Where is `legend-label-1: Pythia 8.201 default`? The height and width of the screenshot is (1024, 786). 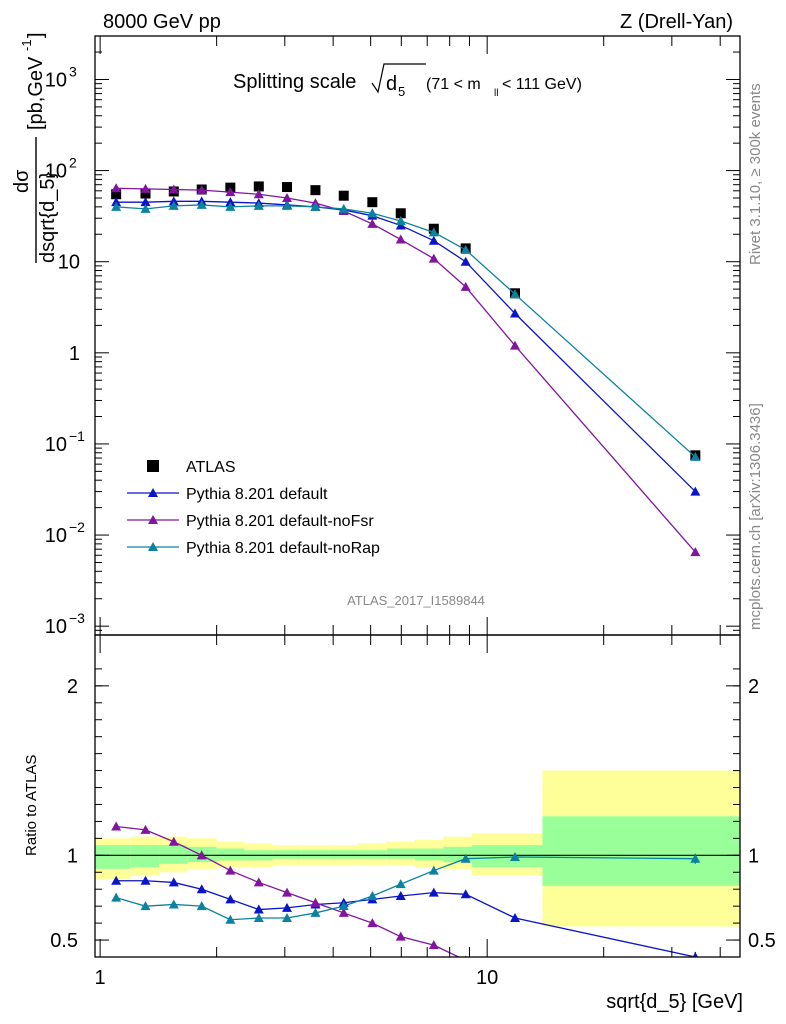 legend-label-1: Pythia 8.201 default is located at coordinates (257, 494).